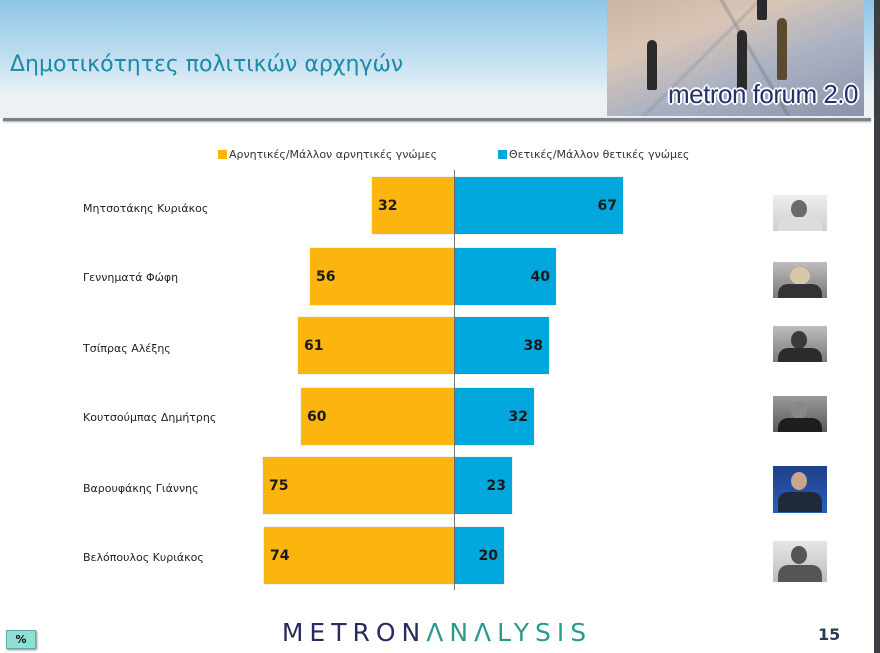  Describe the element at coordinates (326, 276) in the screenshot. I see `bar-value: 56` at that location.